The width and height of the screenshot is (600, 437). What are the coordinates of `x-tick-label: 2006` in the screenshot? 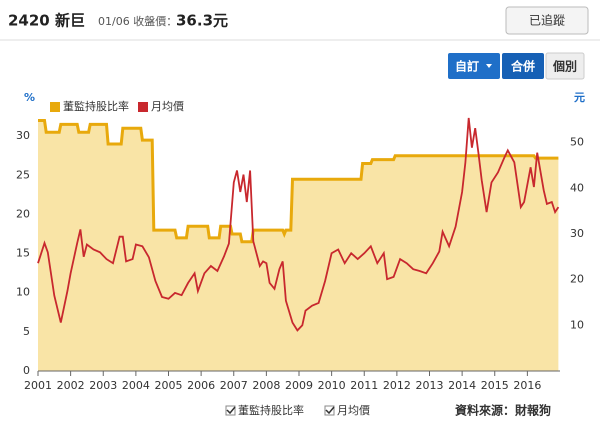 It's located at (201, 385).